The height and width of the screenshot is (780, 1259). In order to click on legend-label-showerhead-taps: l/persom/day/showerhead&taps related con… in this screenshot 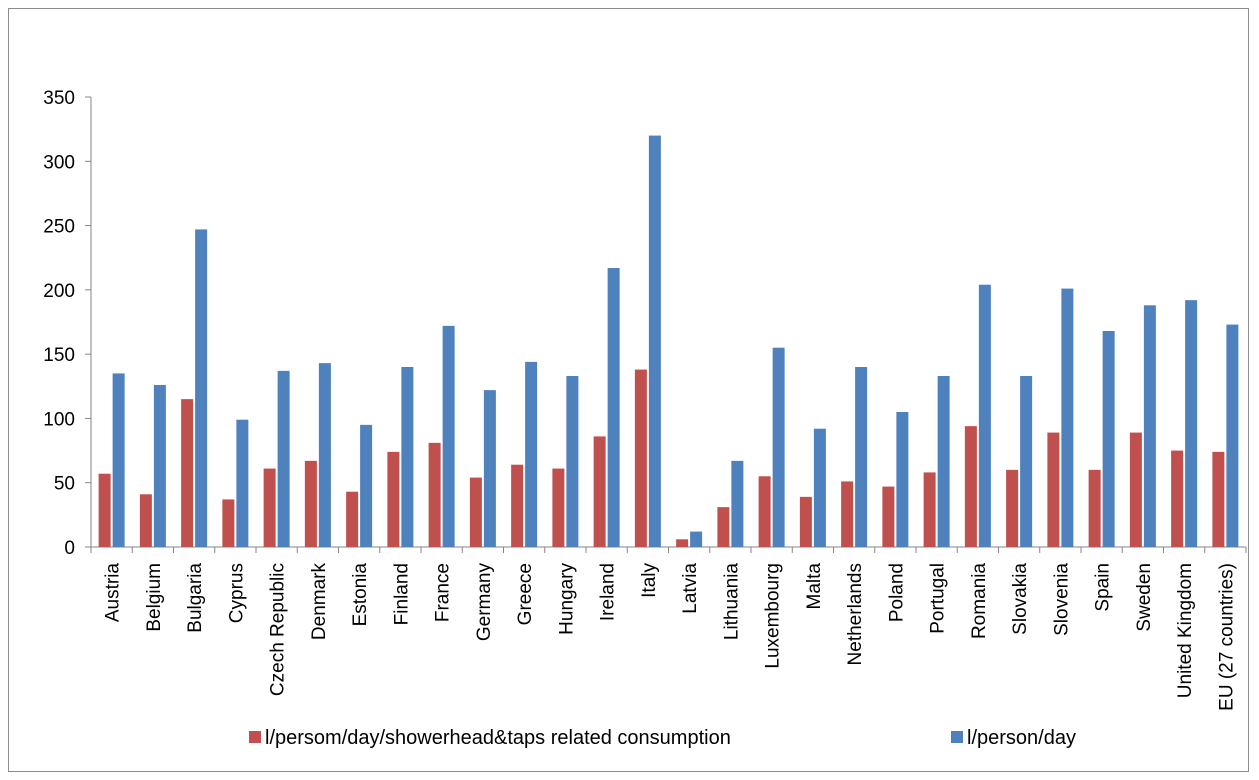, I will do `click(498, 738)`.